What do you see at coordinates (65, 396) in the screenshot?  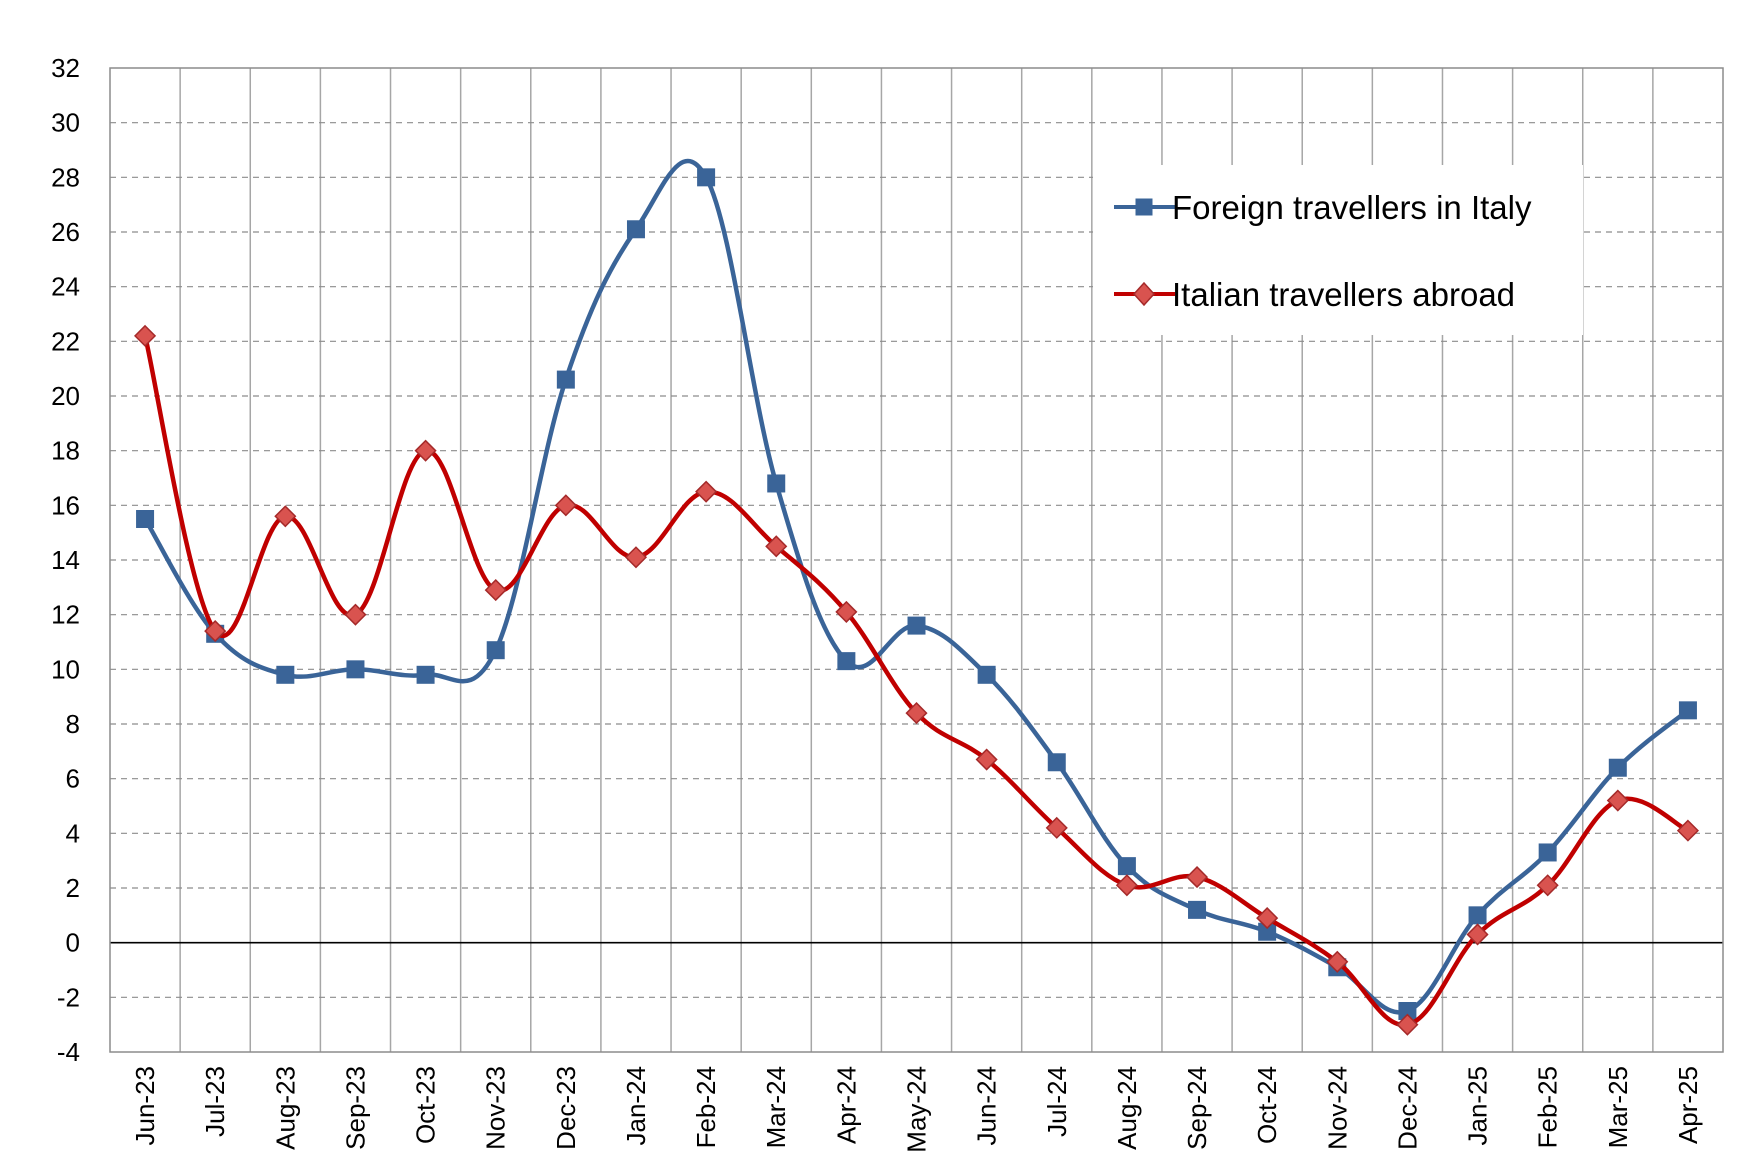 I see `y-tick-label: 20` at bounding box center [65, 396].